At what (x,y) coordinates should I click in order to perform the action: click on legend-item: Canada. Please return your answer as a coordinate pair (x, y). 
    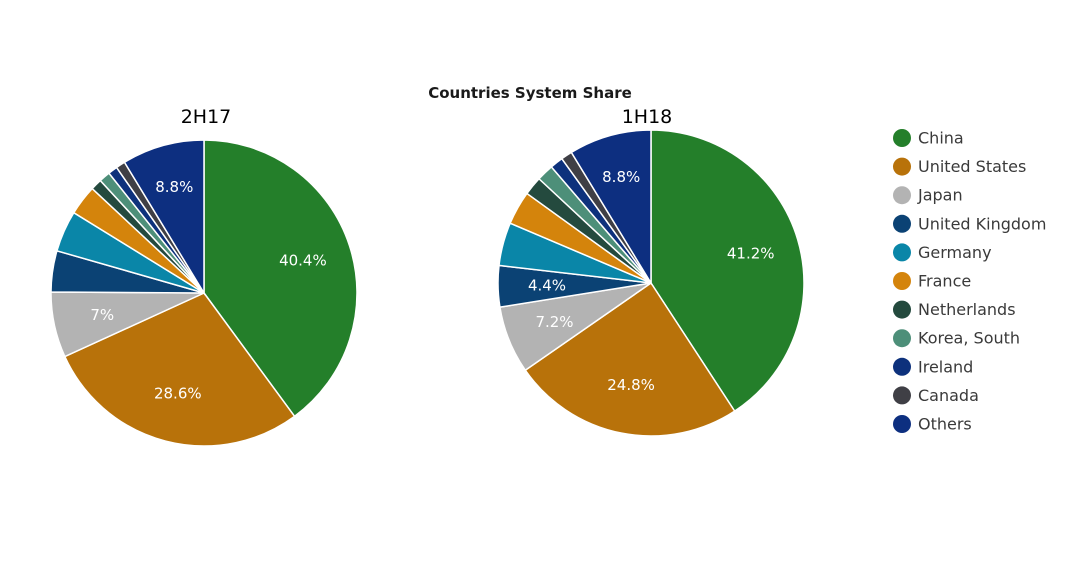
    Looking at the image, I should click on (936, 395).